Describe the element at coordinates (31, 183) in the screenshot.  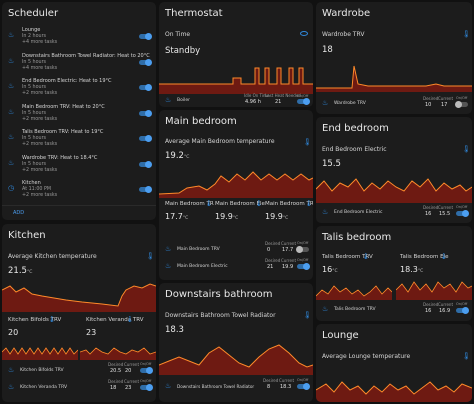
I see `schedule-item-name: Kitchen` at that location.